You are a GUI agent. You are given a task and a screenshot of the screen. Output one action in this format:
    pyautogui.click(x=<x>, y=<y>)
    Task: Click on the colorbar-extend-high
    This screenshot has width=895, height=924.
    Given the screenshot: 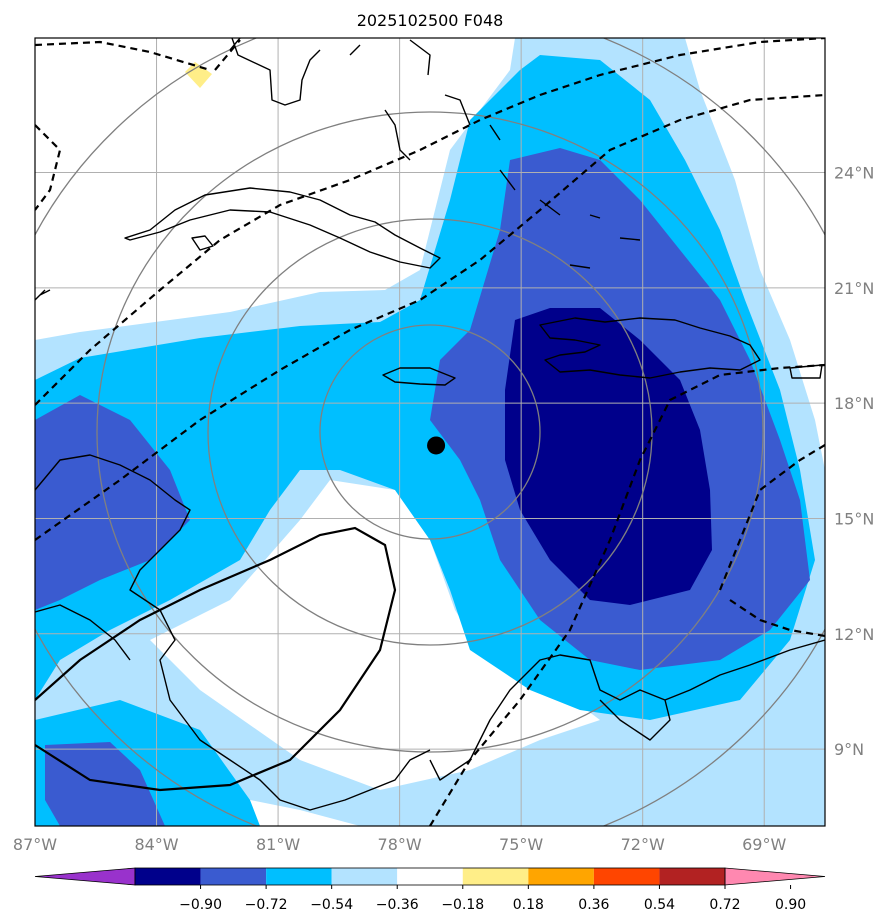 What is the action you would take?
    pyautogui.click(x=775, y=876)
    